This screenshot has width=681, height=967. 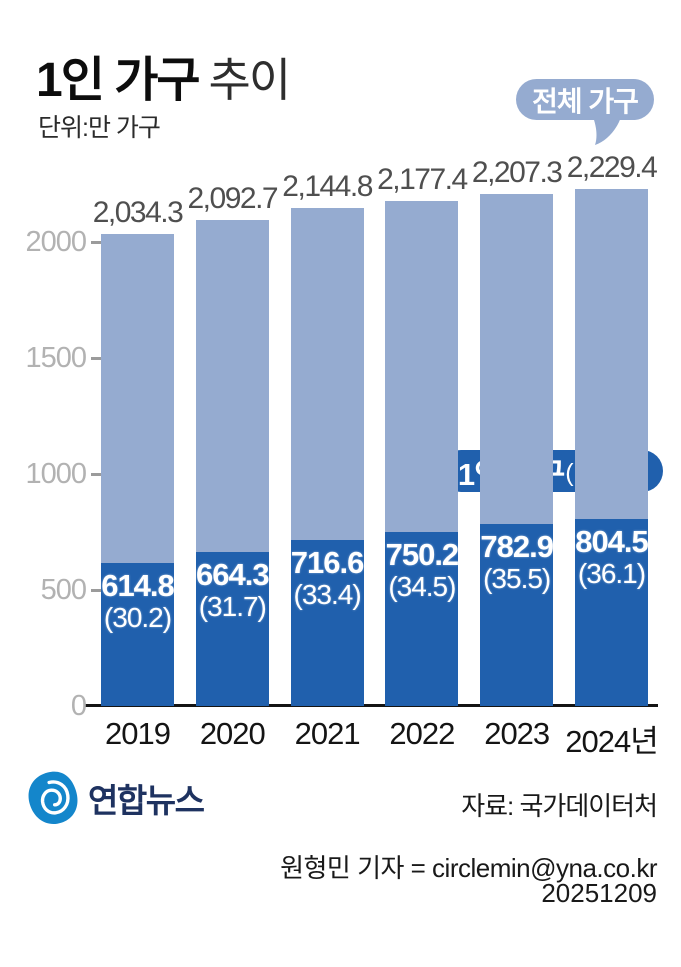 I want to click on total-value-label-2021: 2,144.8, so click(x=327, y=187).